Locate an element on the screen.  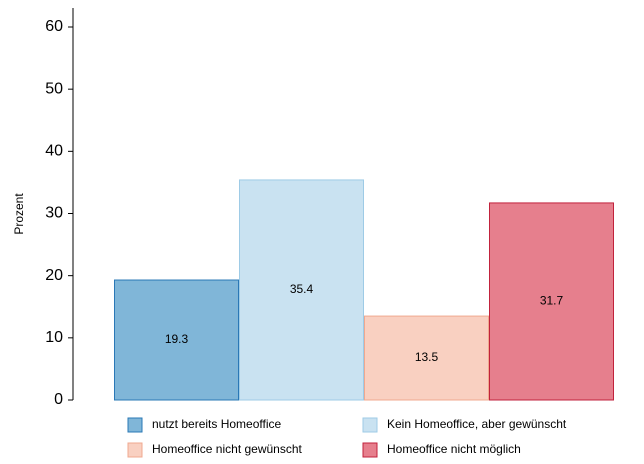
data-label: 19.3 is located at coordinates (177, 339).